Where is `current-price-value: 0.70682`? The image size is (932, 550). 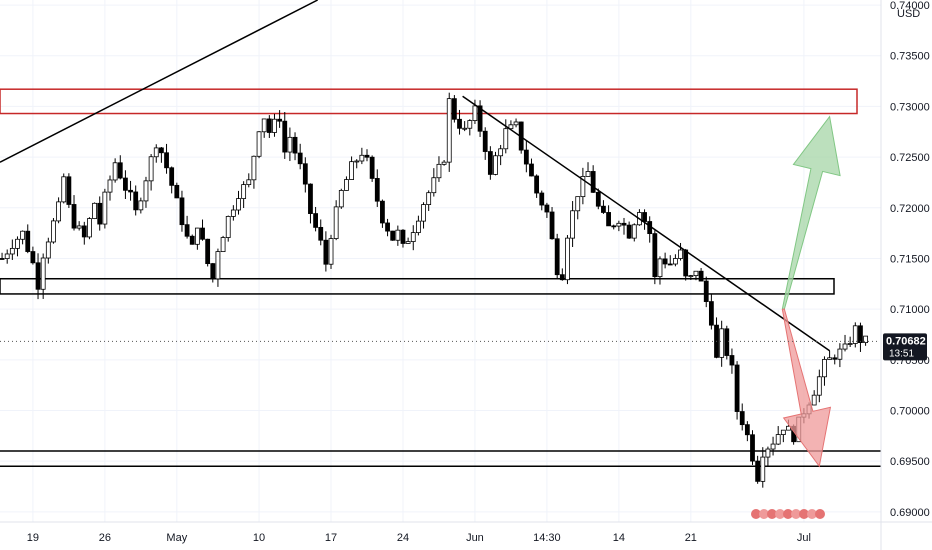 current-price-value: 0.70682 is located at coordinates (906, 341).